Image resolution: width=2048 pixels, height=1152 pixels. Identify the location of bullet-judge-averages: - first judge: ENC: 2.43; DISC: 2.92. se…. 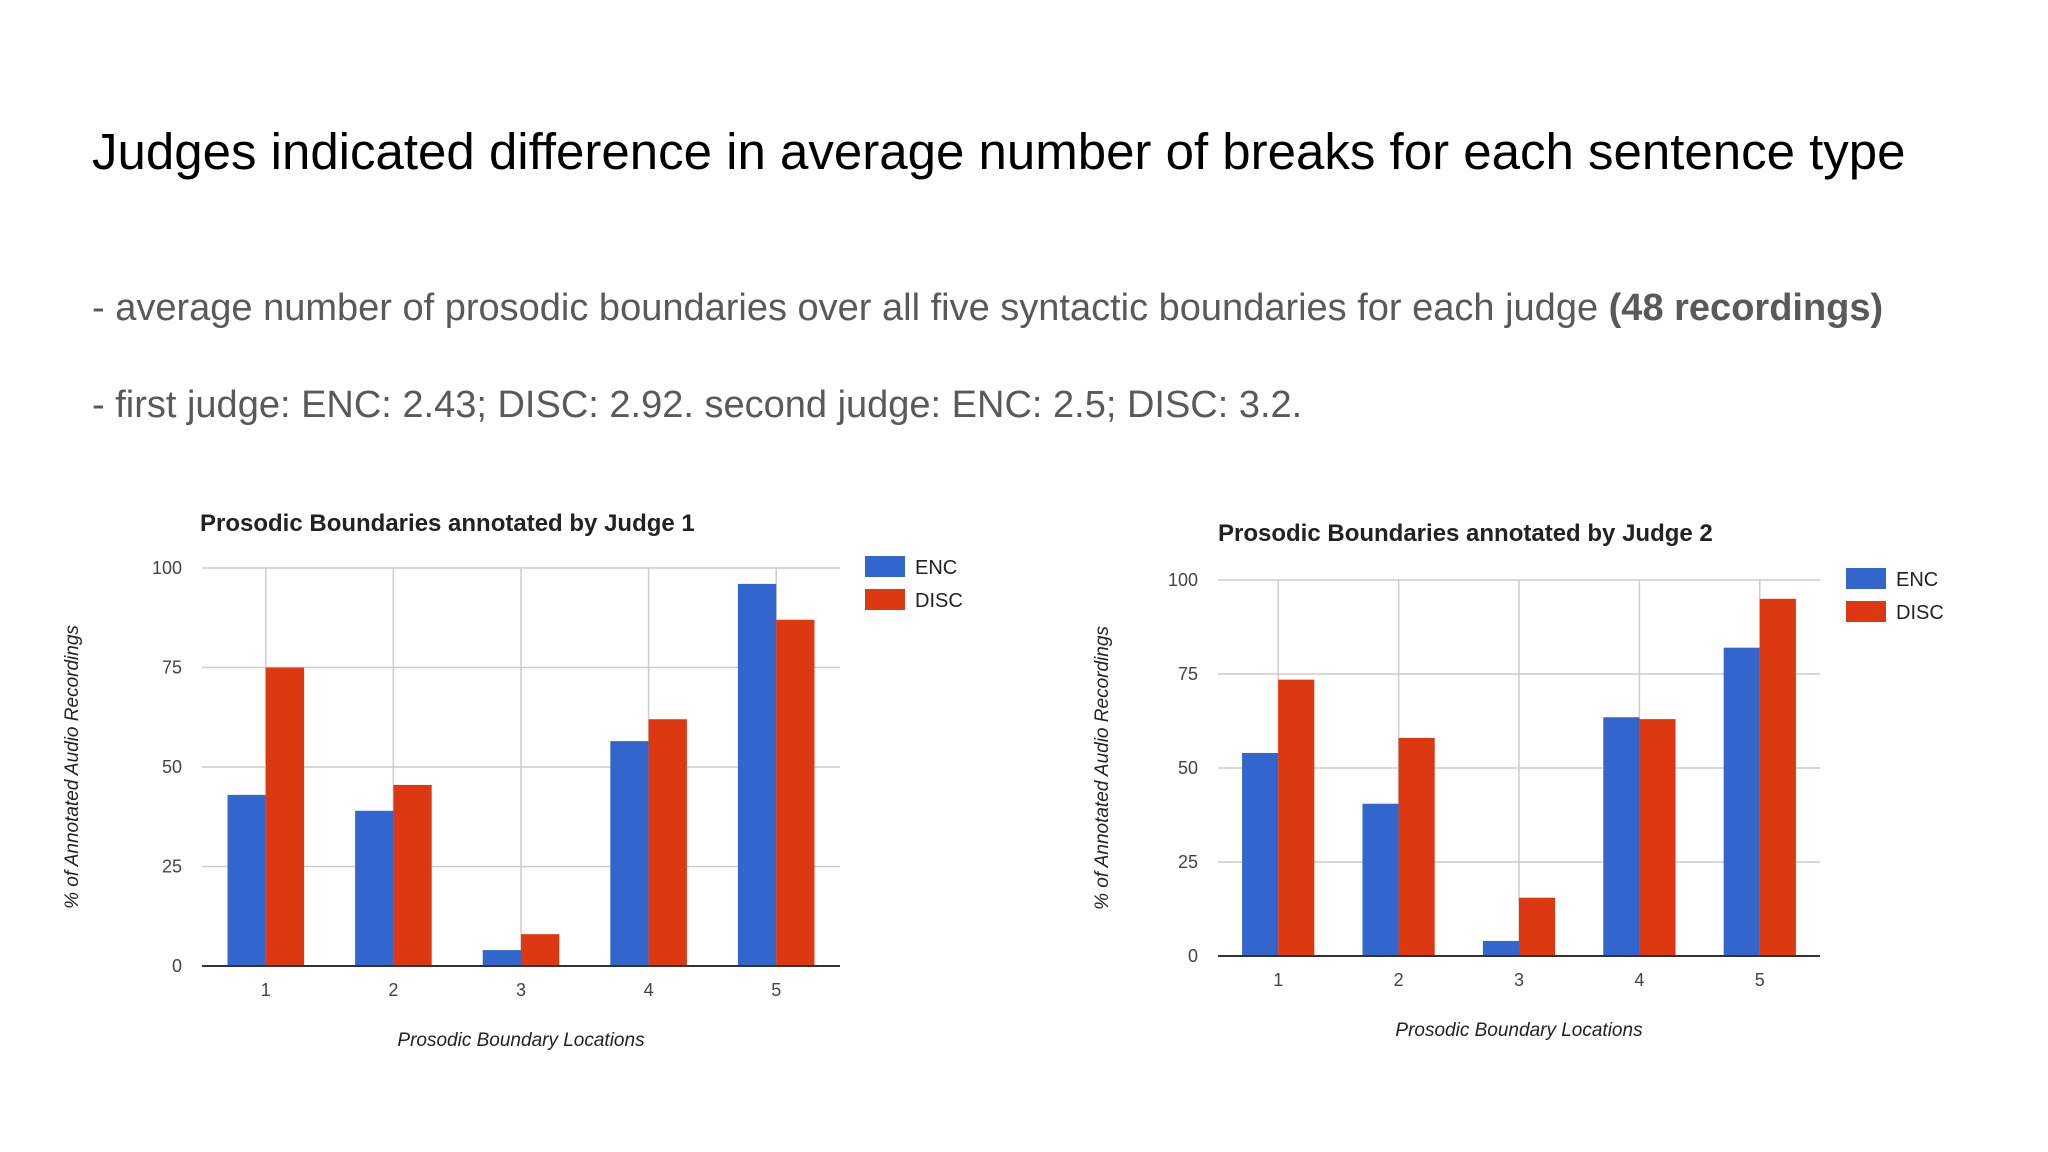
(697, 405).